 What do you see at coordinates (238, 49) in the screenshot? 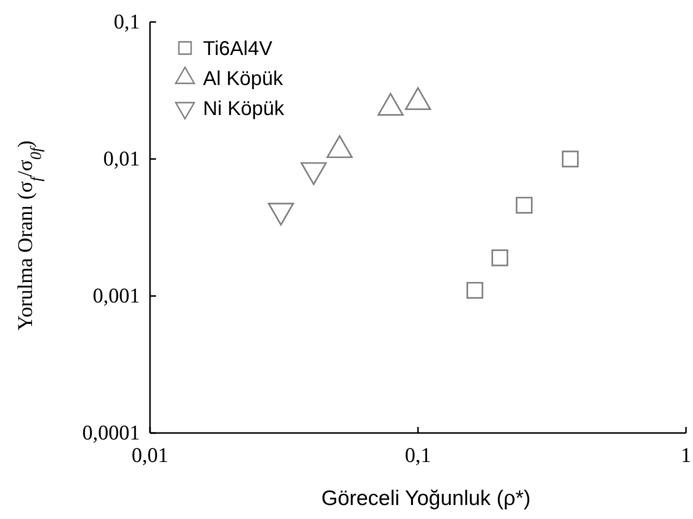
I see `legend-label: Ti6Al4V` at bounding box center [238, 49].